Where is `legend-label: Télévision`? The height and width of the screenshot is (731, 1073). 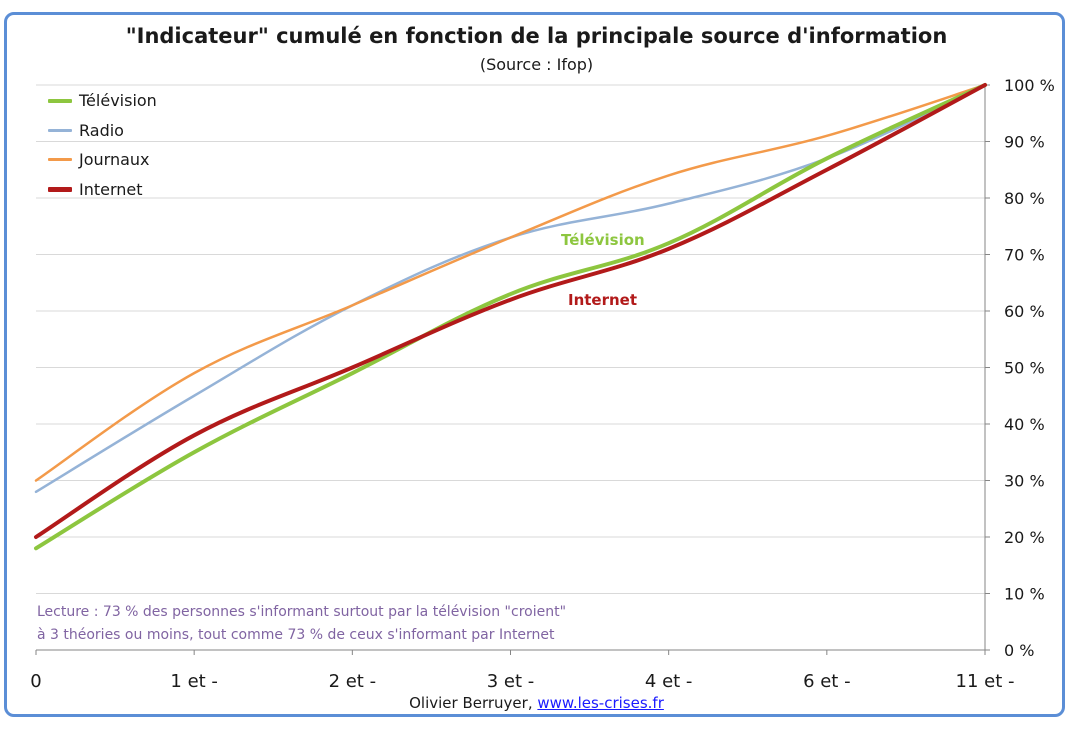
legend-label: Télévision is located at coordinates (118, 101).